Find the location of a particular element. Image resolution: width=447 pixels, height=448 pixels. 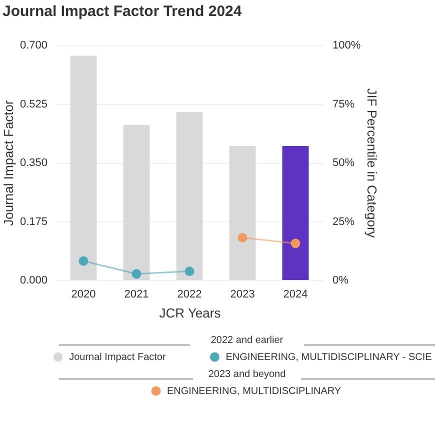

x-tick-label: 2021 is located at coordinates (136, 294).